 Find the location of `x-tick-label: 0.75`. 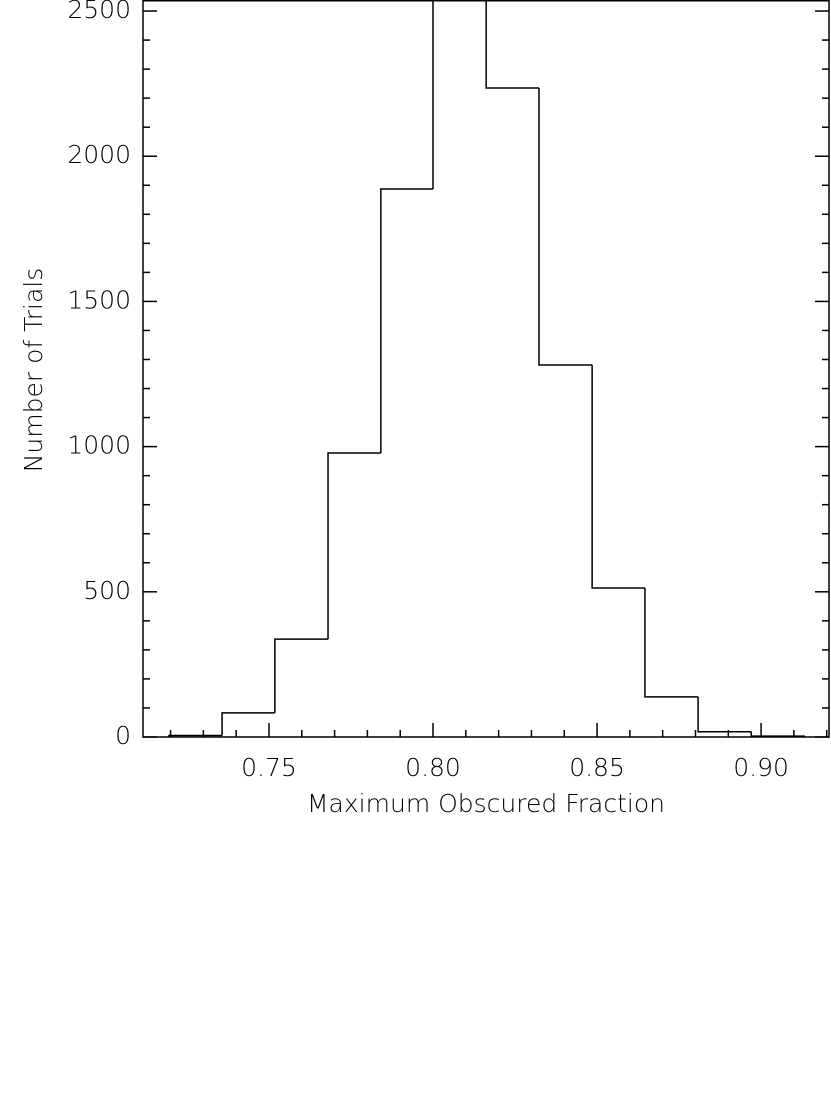

x-tick-label: 0.75 is located at coordinates (269, 767).